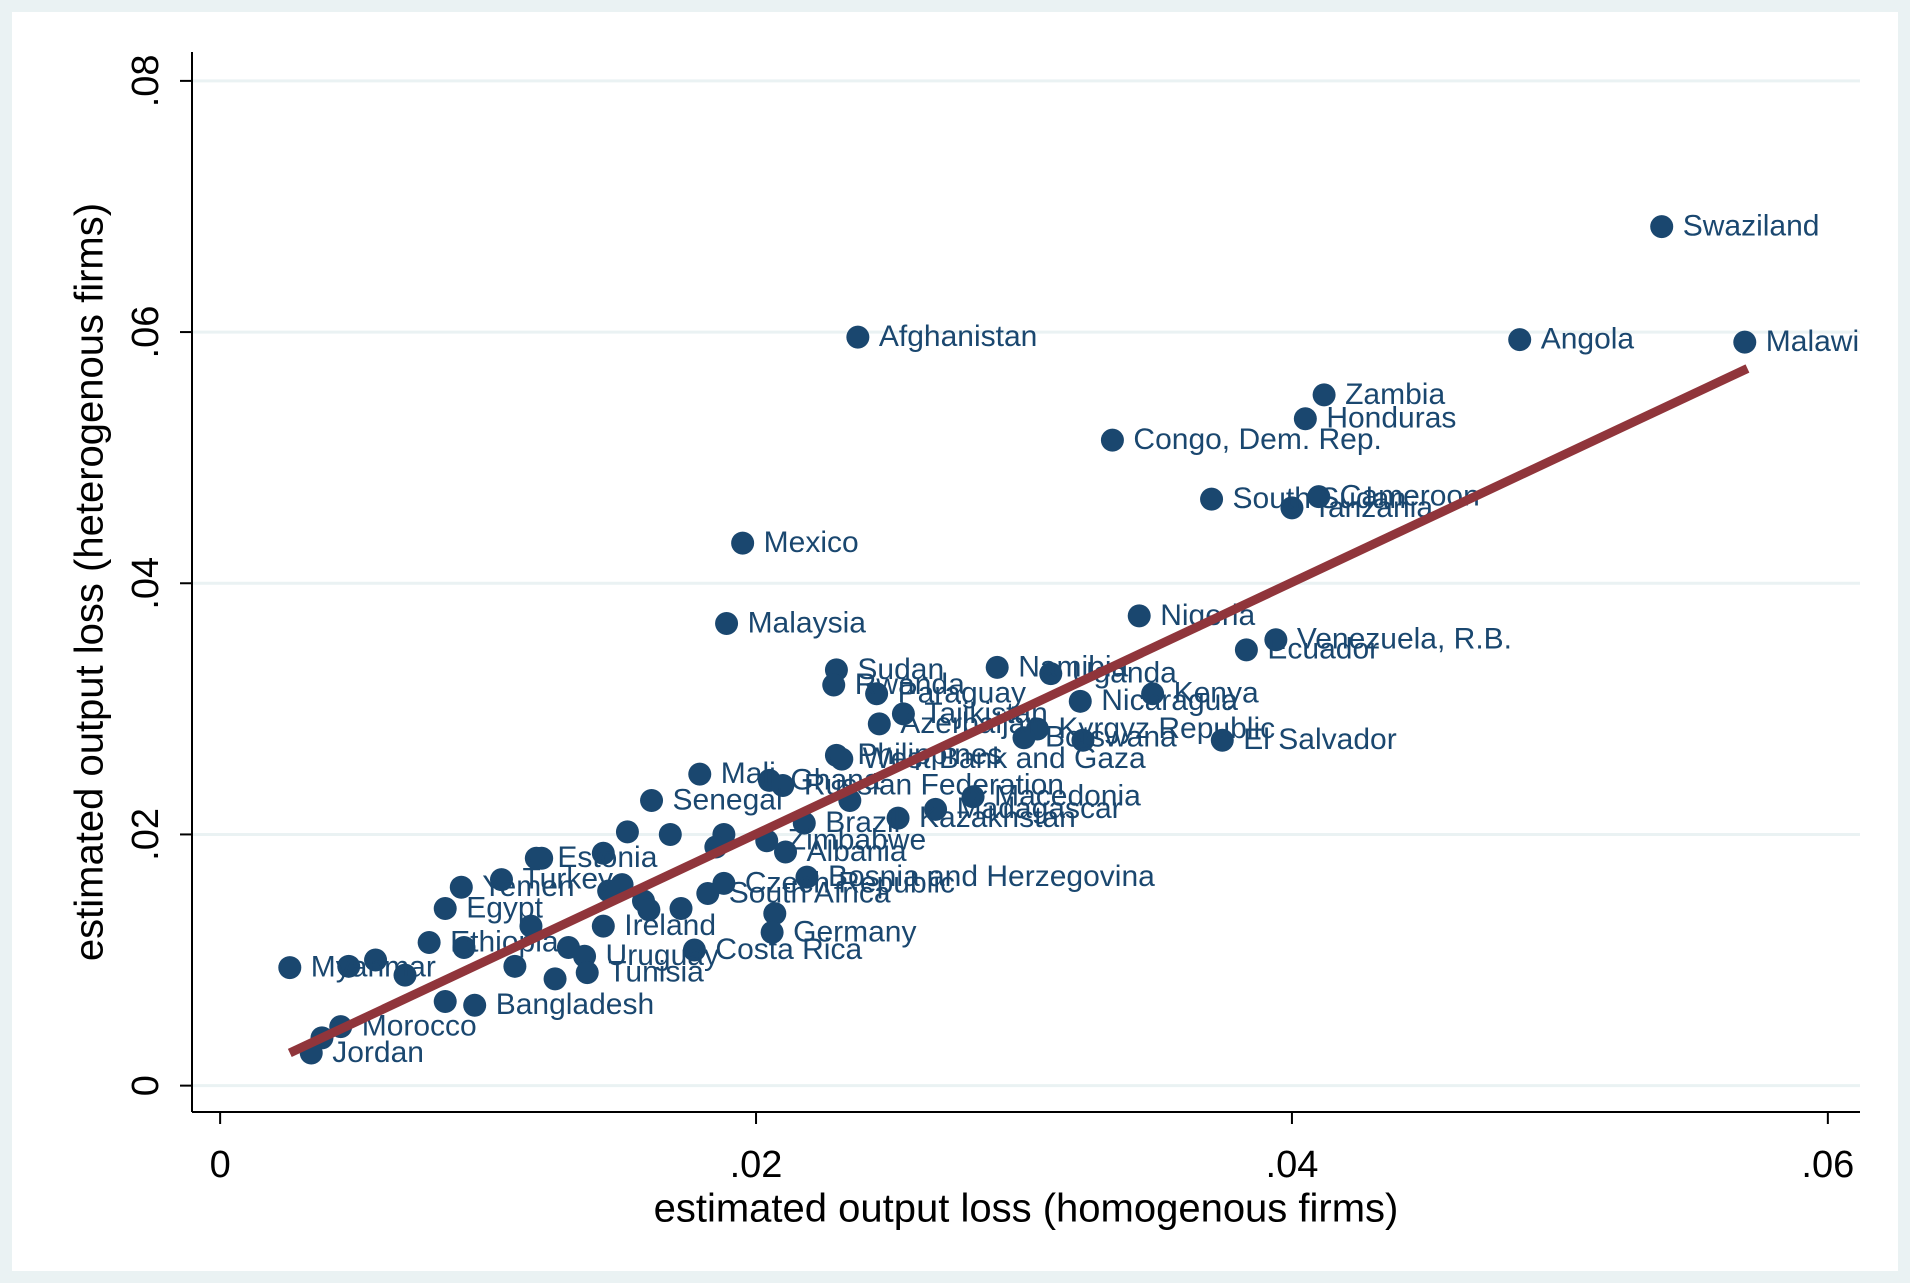 This screenshot has height=1283, width=1910. I want to click on point-label: Estonia, so click(607, 857).